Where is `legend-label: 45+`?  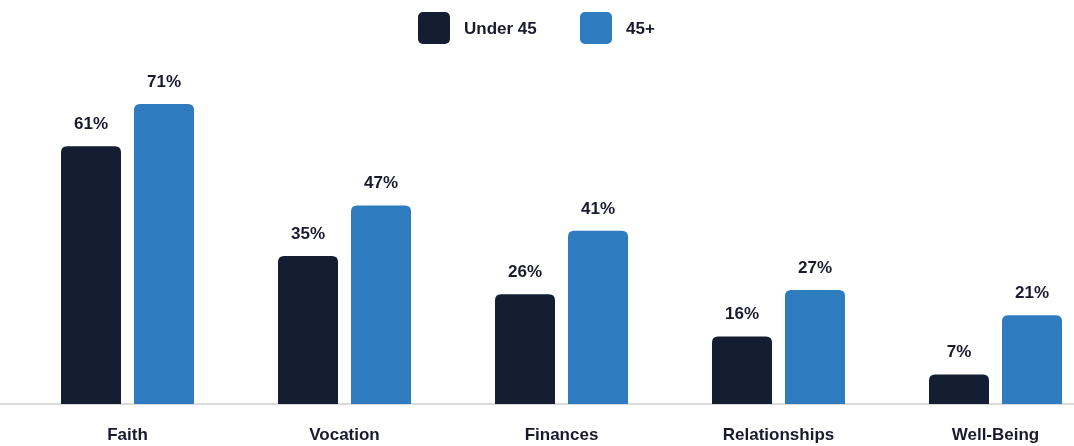
legend-label: 45+ is located at coordinates (640, 28).